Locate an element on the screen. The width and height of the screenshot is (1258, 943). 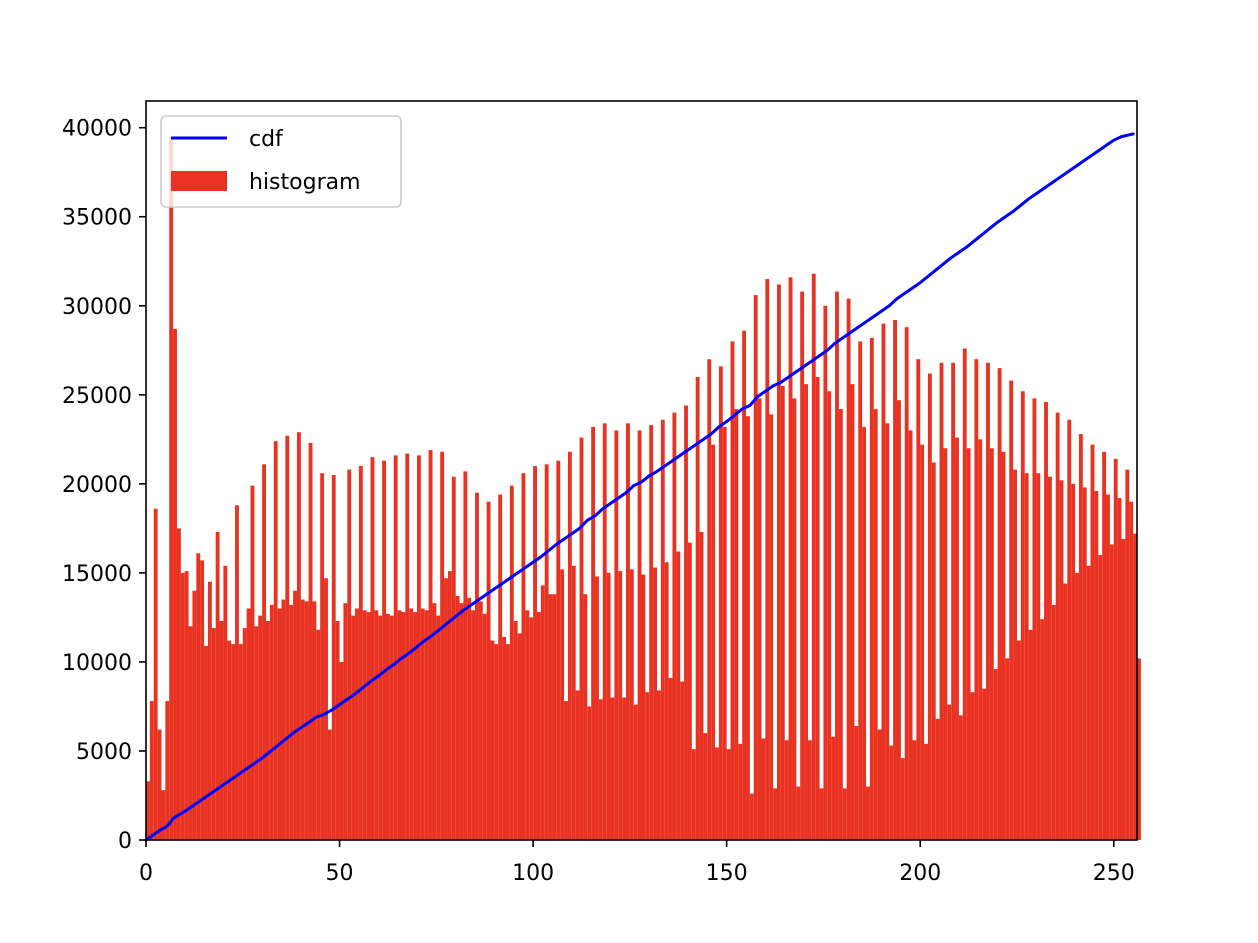
y-tick-label-5: 25000 is located at coordinates (97, 396).